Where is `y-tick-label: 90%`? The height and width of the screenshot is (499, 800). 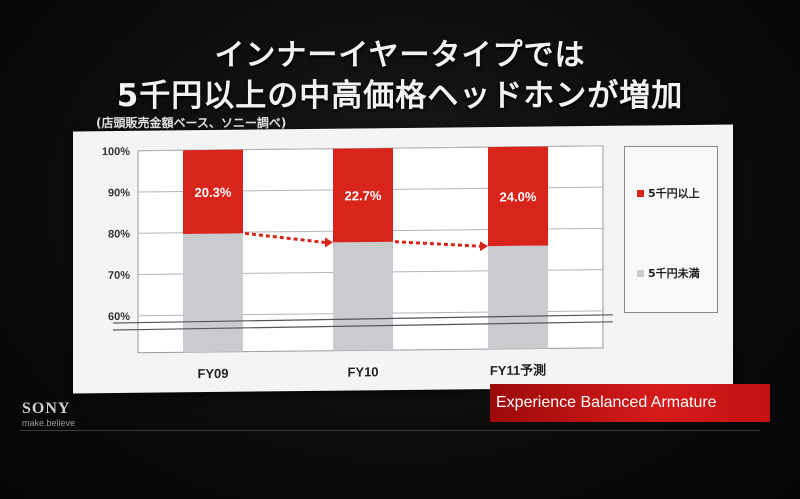 y-tick-label: 90% is located at coordinates (119, 193).